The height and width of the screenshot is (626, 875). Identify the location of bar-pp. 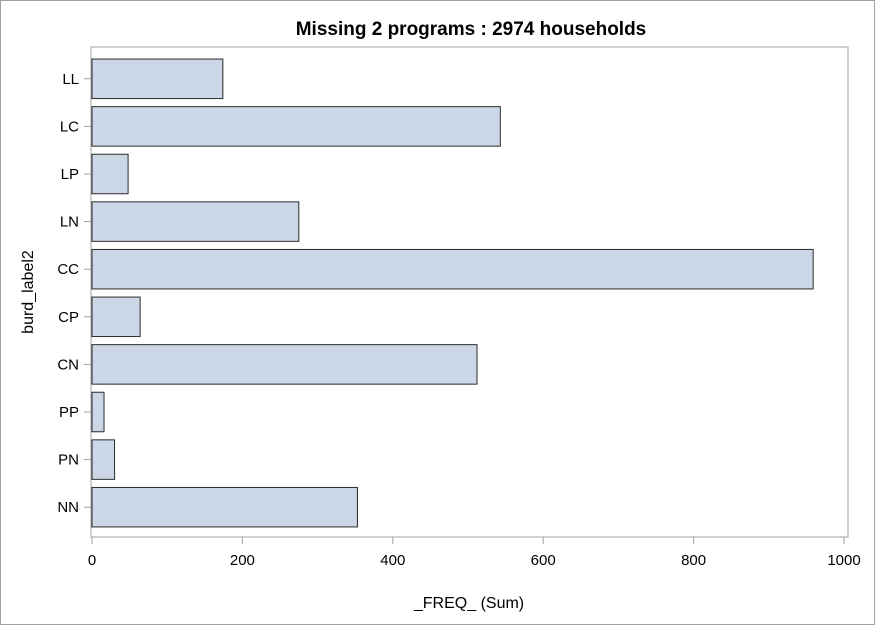
(98, 412).